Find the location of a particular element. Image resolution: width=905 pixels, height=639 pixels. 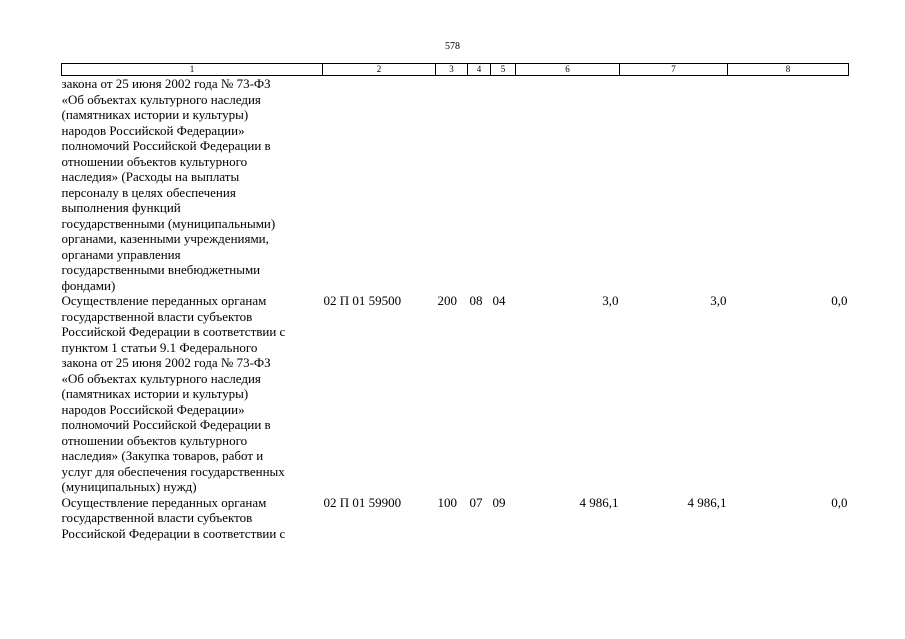

row-amount-federal: 3,0 is located at coordinates (718, 300).